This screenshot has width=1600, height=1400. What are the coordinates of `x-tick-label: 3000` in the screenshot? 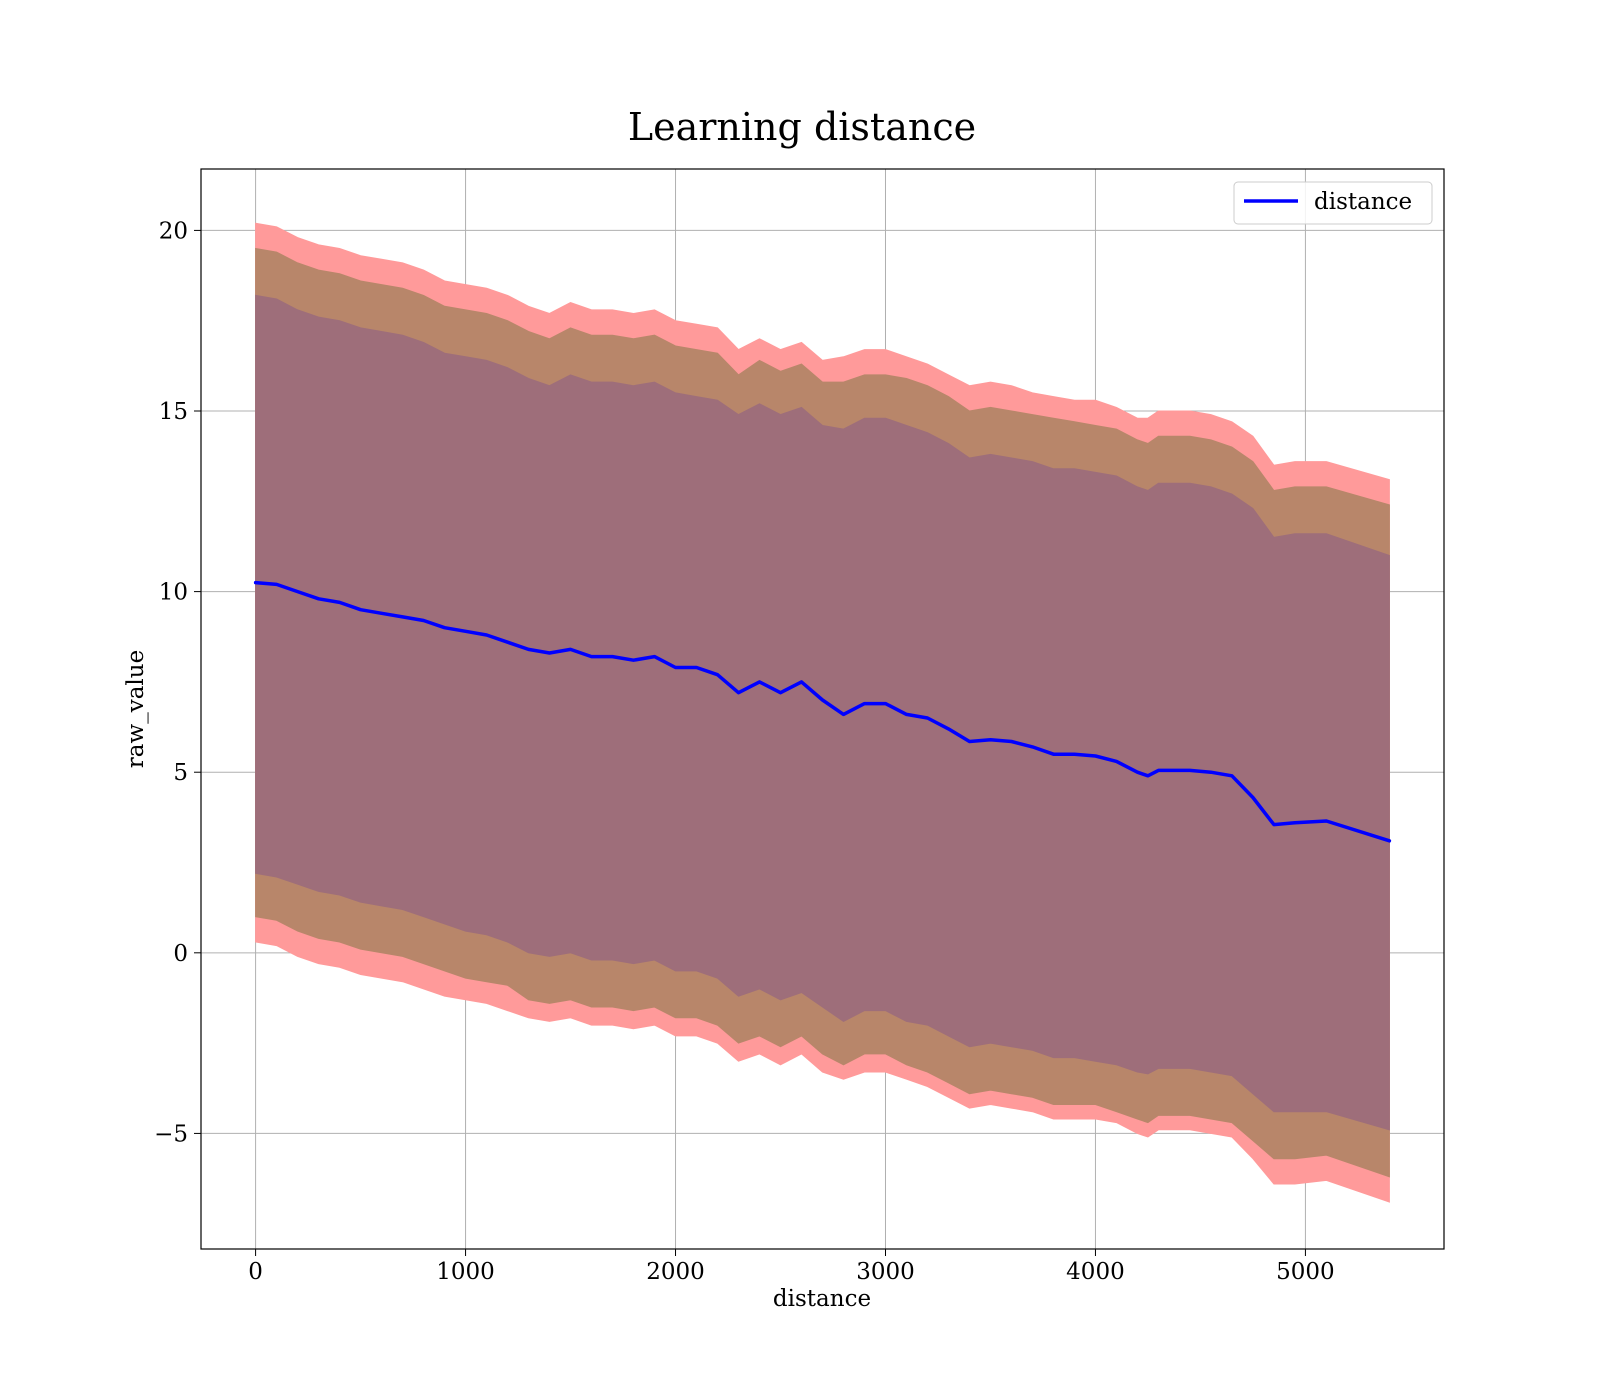 It's located at (885, 1272).